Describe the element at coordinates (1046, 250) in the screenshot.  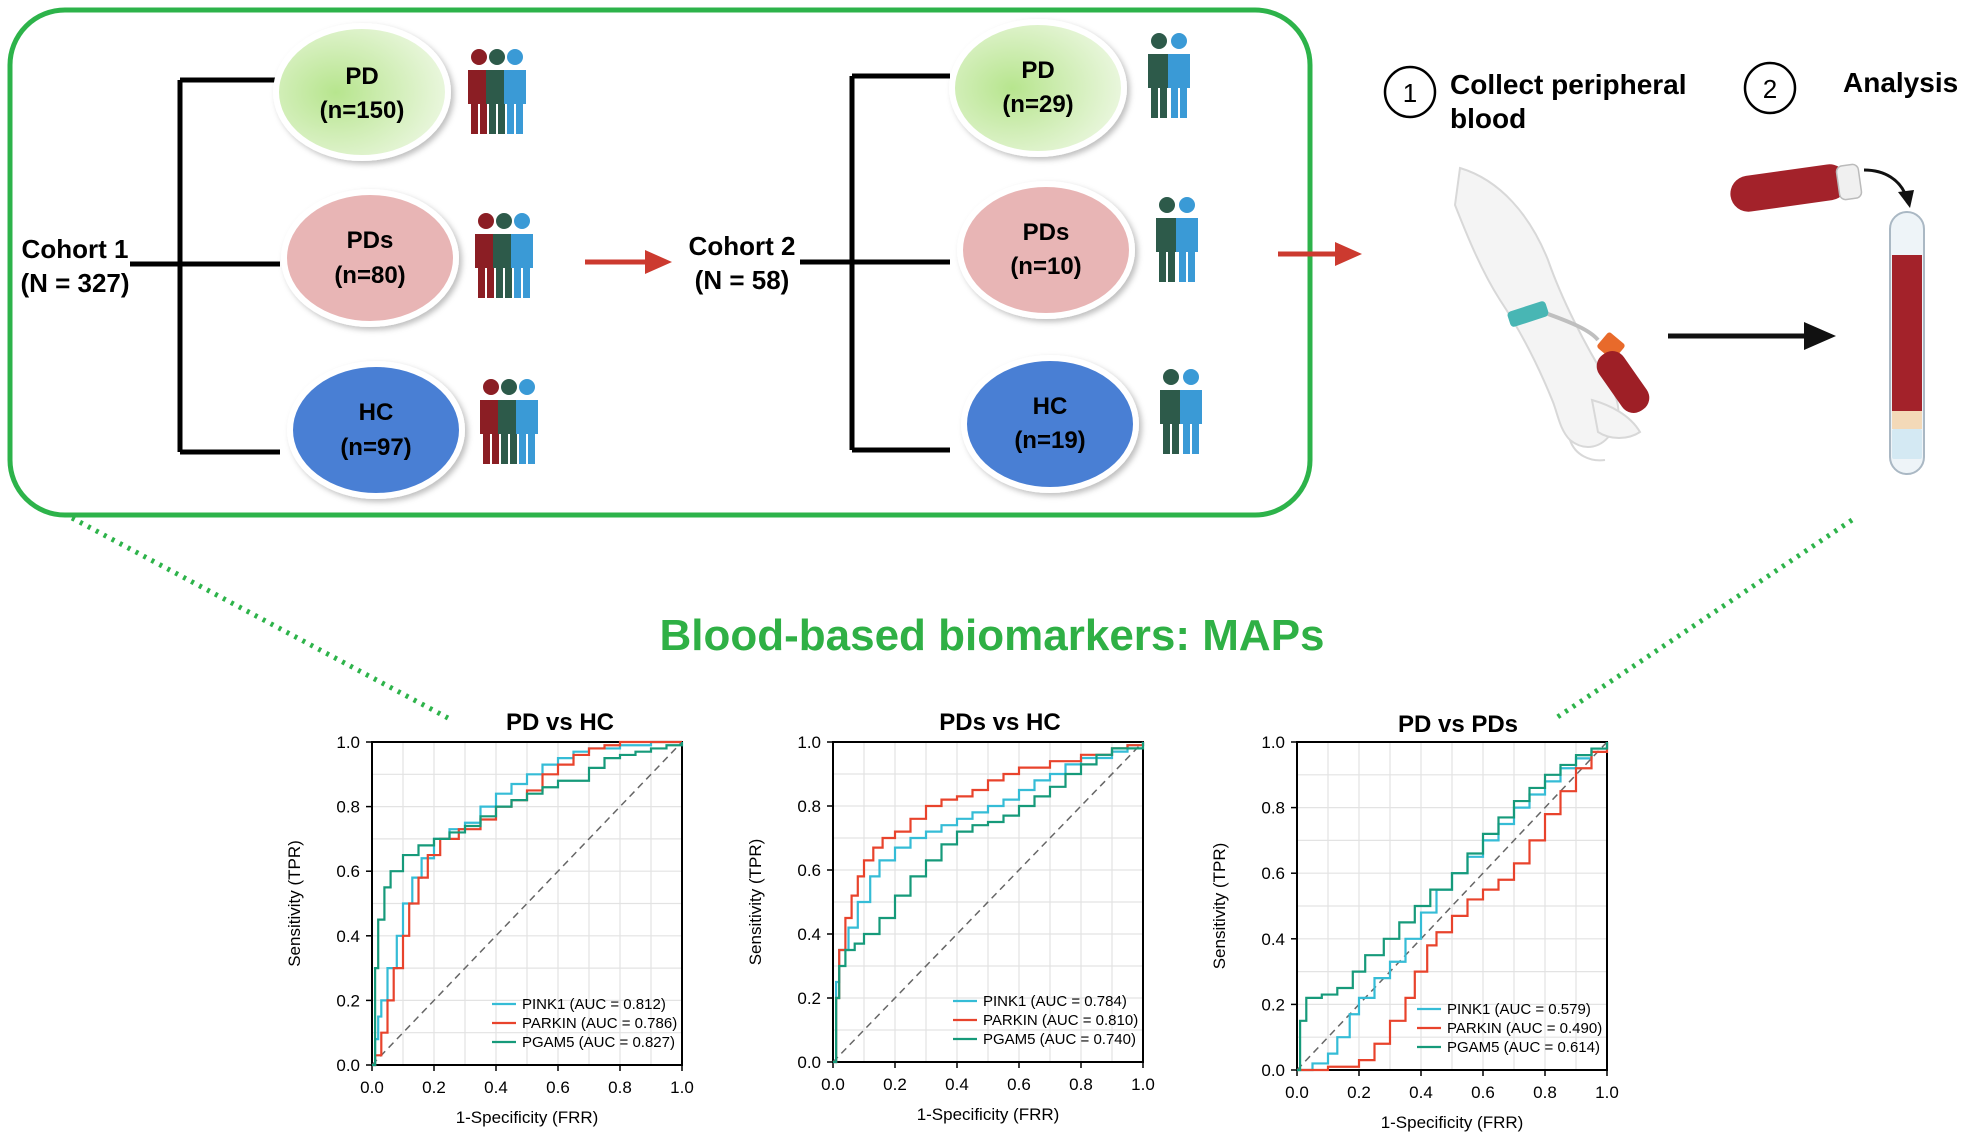
I see `cohort2-group-pds: PDs (n=10)` at that location.